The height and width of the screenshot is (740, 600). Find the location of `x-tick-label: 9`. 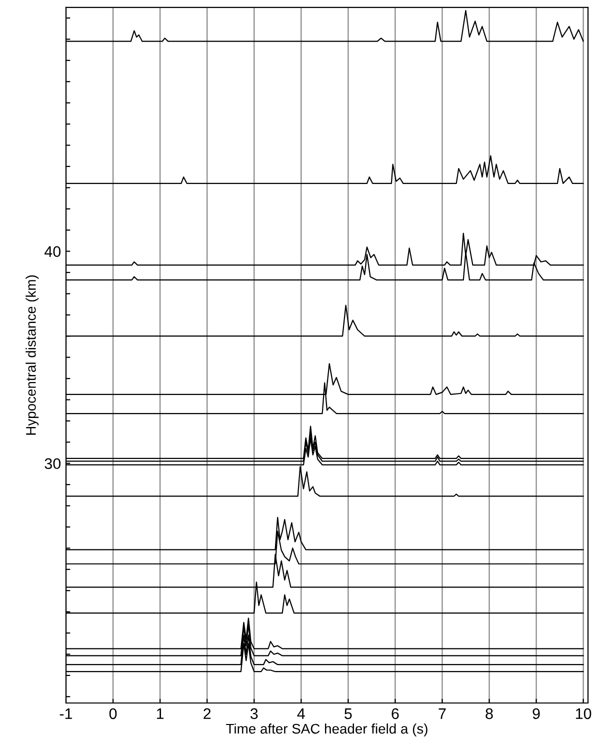

x-tick-label: 9 is located at coordinates (536, 714).